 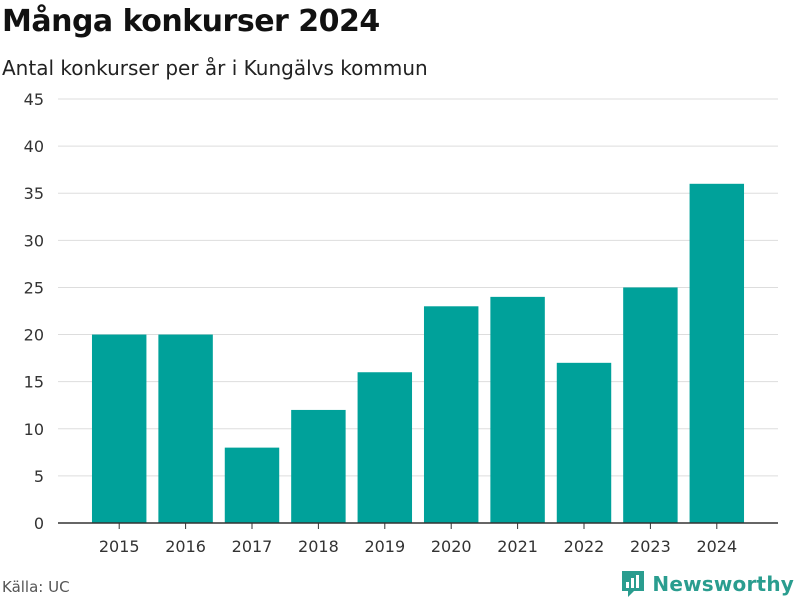 What do you see at coordinates (517, 546) in the screenshot?
I see `x-tick-label: 2021` at bounding box center [517, 546].